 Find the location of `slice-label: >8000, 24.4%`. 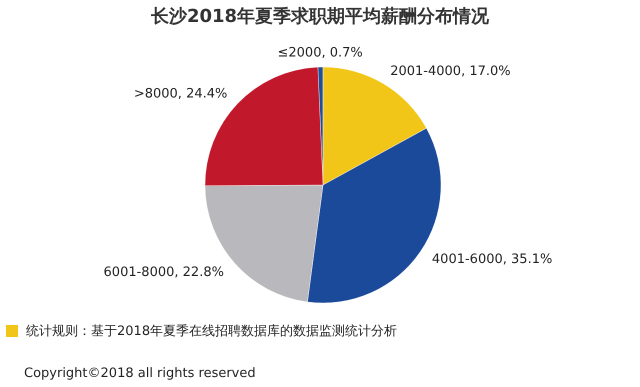

slice-label: >8000, 24.4% is located at coordinates (181, 94).